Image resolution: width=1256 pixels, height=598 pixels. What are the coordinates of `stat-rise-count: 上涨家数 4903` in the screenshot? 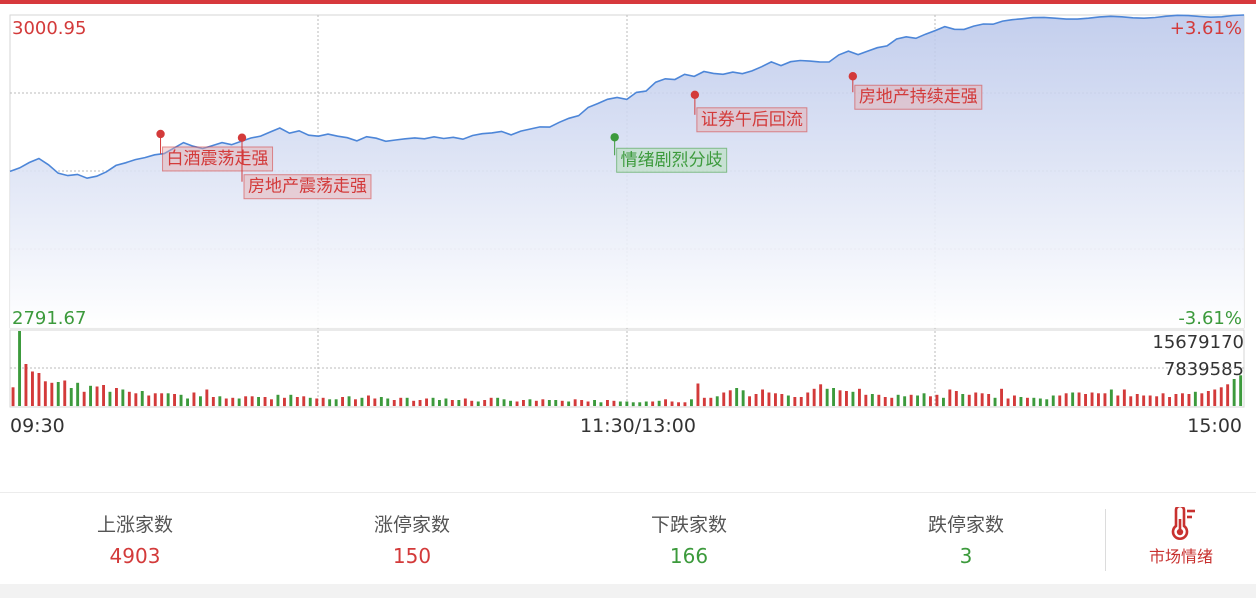 It's located at (135, 530).